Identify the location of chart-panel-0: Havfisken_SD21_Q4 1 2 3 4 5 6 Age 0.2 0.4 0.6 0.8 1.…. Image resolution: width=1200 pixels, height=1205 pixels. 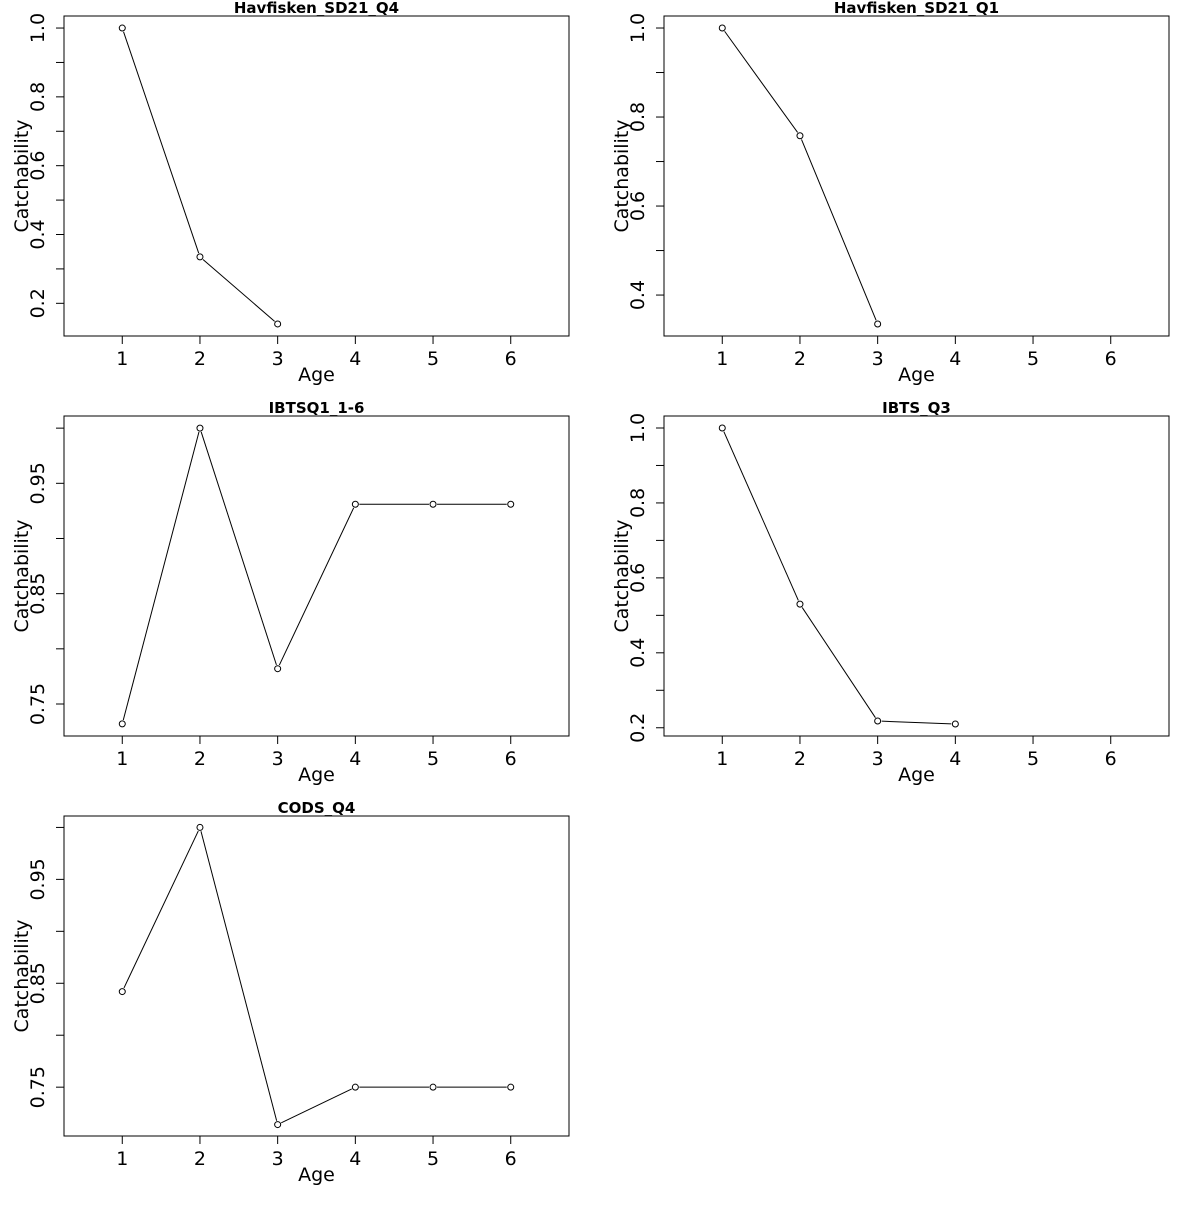
(290, 193).